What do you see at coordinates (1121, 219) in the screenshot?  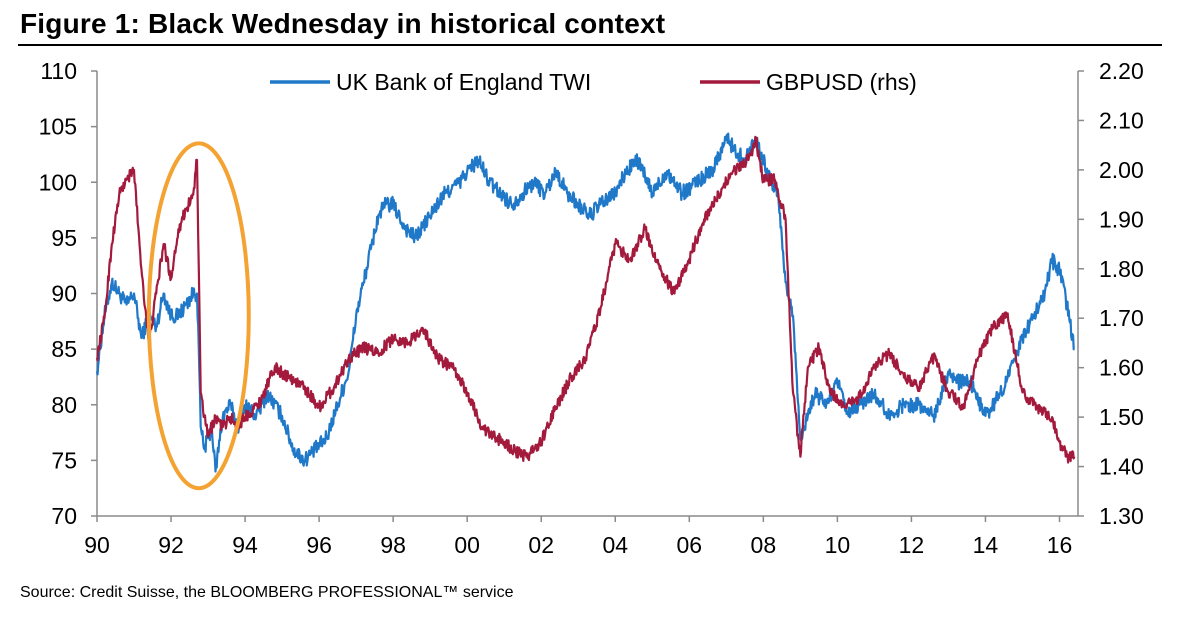 I see `y-right-tick-label: 1.90` at bounding box center [1121, 219].